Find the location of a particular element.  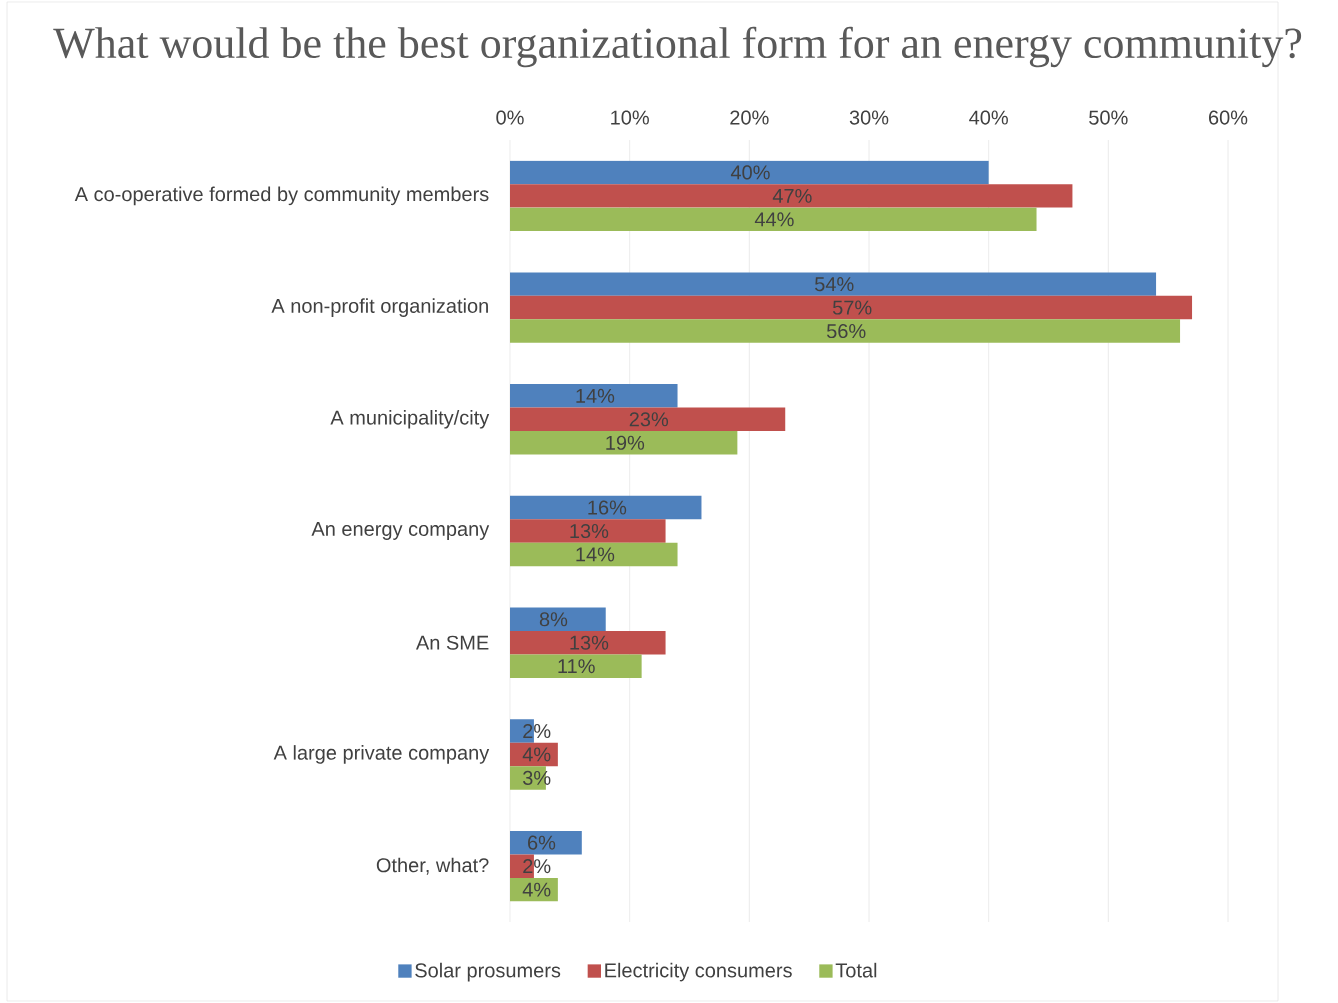

y-tick-label: An energy company is located at coordinates (400, 531).